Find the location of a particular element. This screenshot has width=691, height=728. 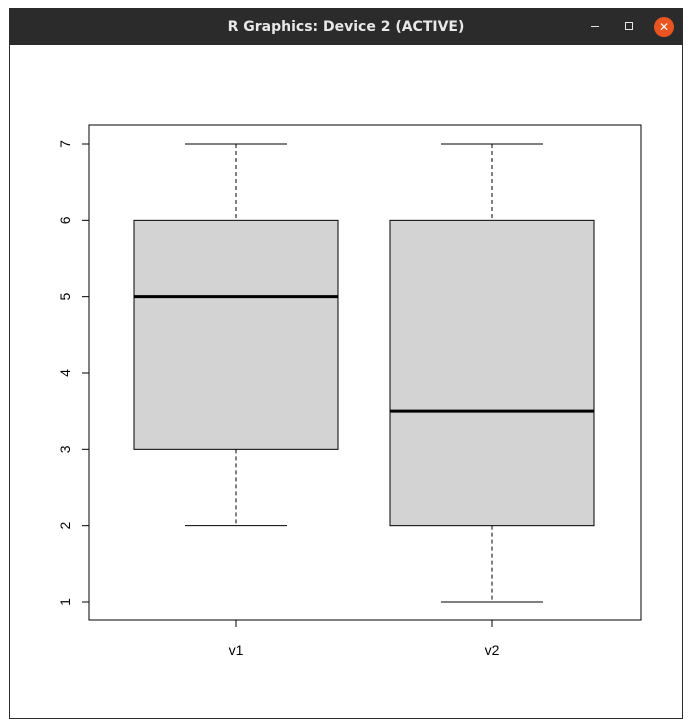

close-button: ✕ is located at coordinates (664, 27).